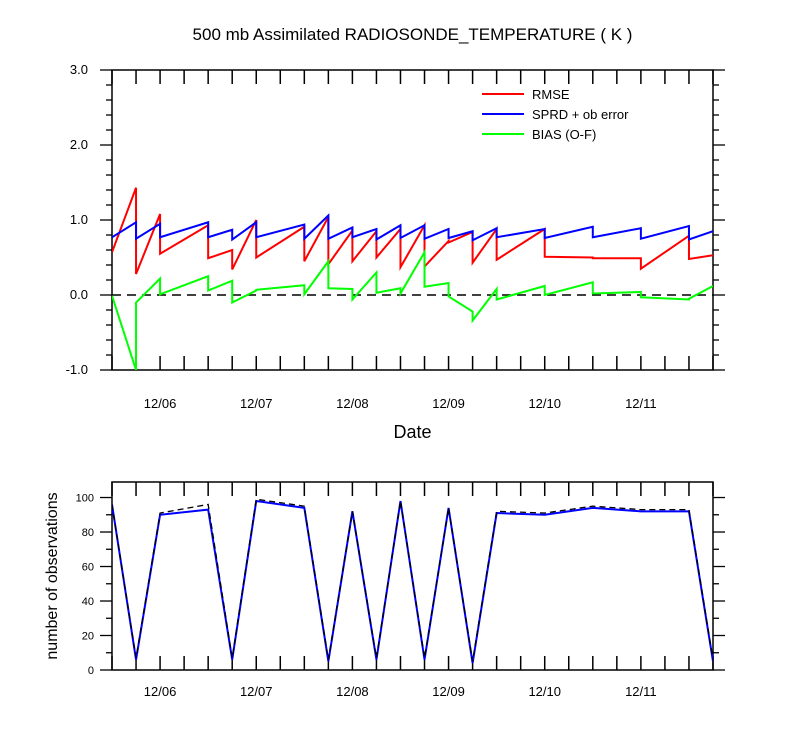  What do you see at coordinates (88, 637) in the screenshot?
I see `y-tick-label: 20` at bounding box center [88, 637].